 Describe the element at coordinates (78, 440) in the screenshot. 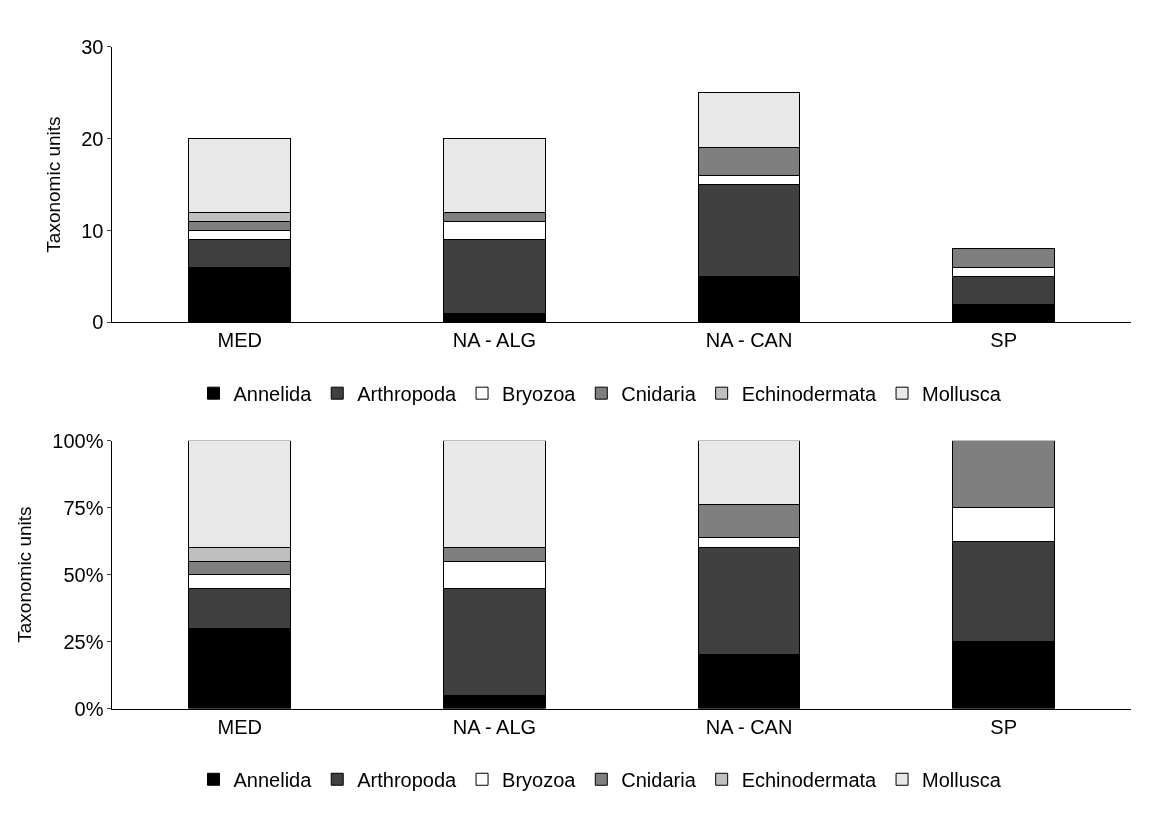

I see `y-tick-label: 100%` at that location.